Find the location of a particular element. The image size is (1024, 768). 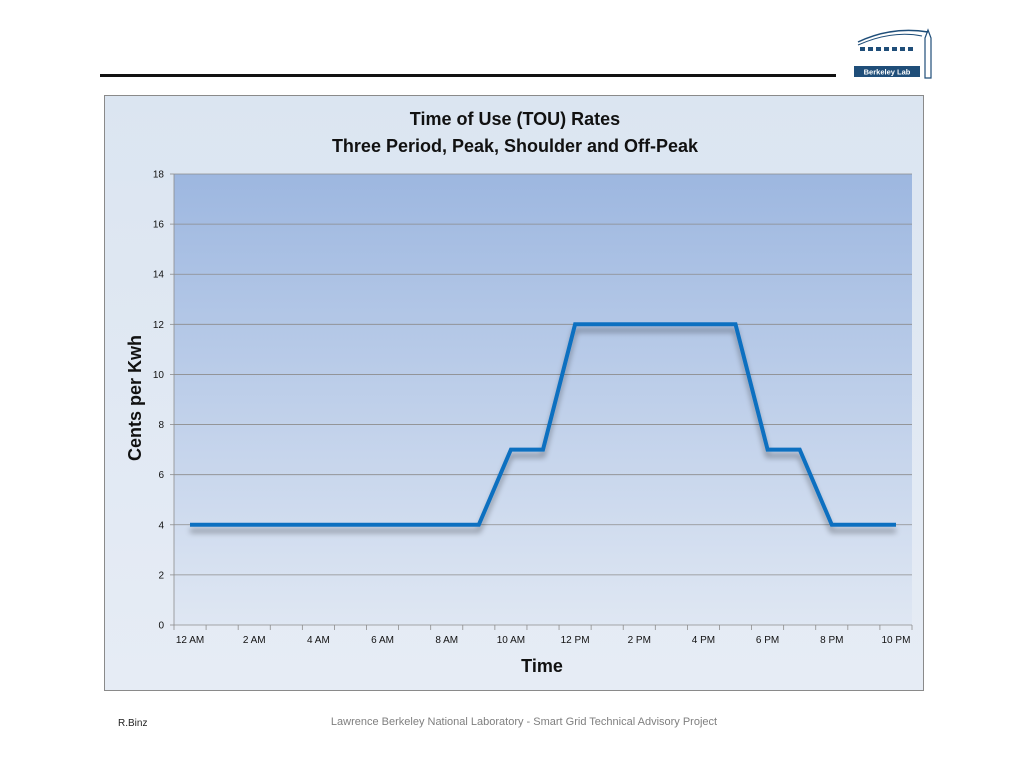

x-tick-label: 10 PM is located at coordinates (896, 640).